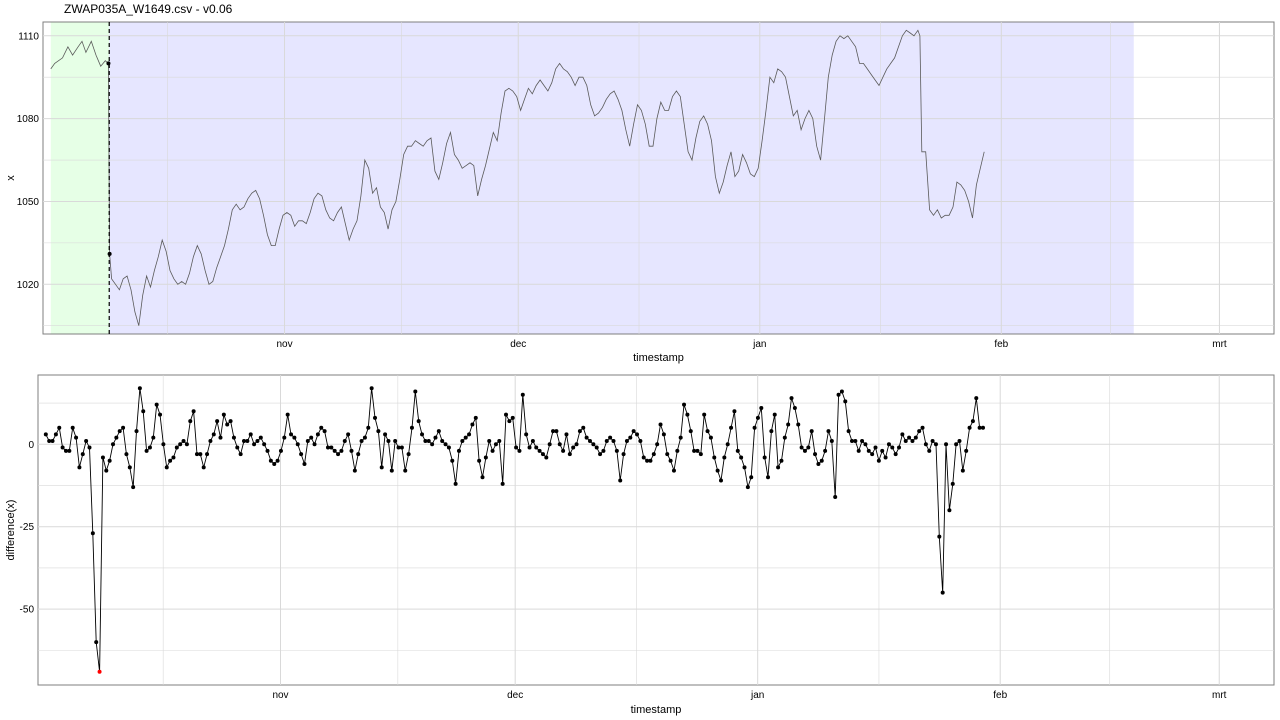  I want to click on top-x-tick-label: mrt, so click(1219, 344).